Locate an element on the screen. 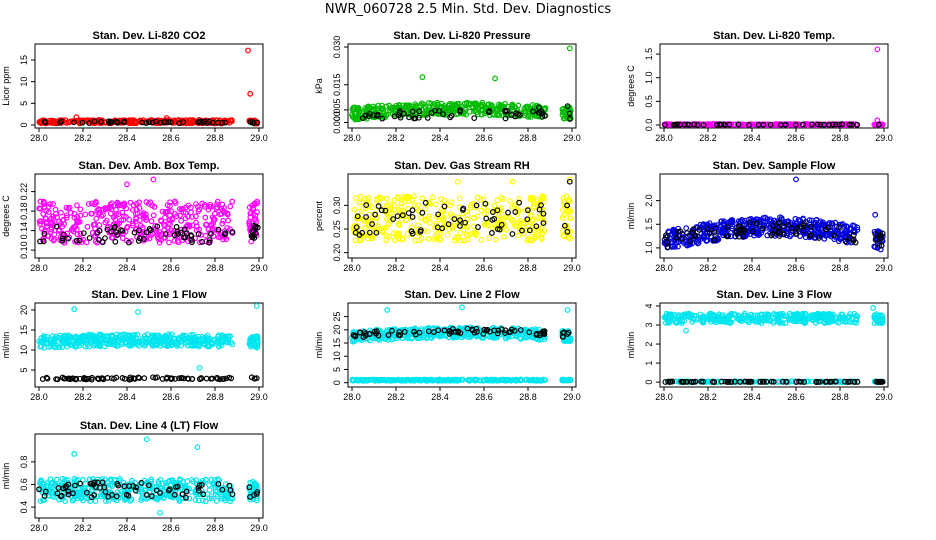 The height and width of the screenshot is (540, 936). panel-title: Stan. Dev. Line 2 Flow is located at coordinates (462, 295).